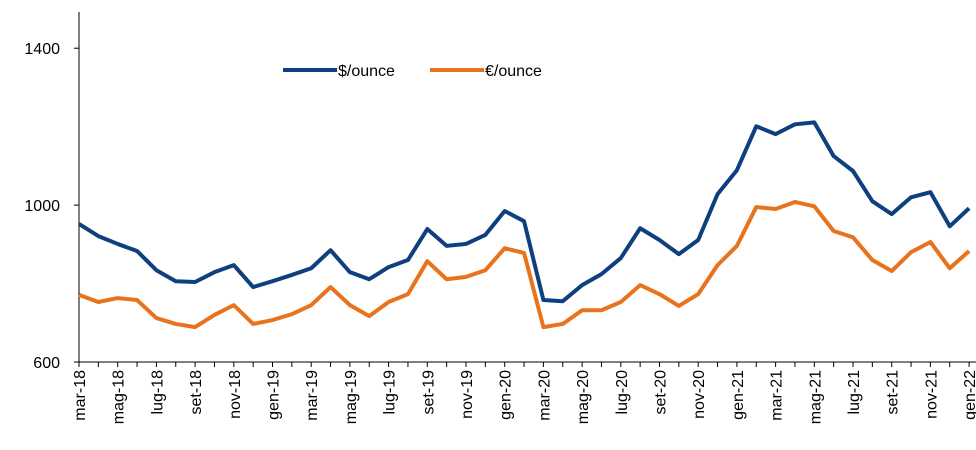  Describe the element at coordinates (544, 395) in the screenshot. I see `x-tick-label: mar-20` at that location.